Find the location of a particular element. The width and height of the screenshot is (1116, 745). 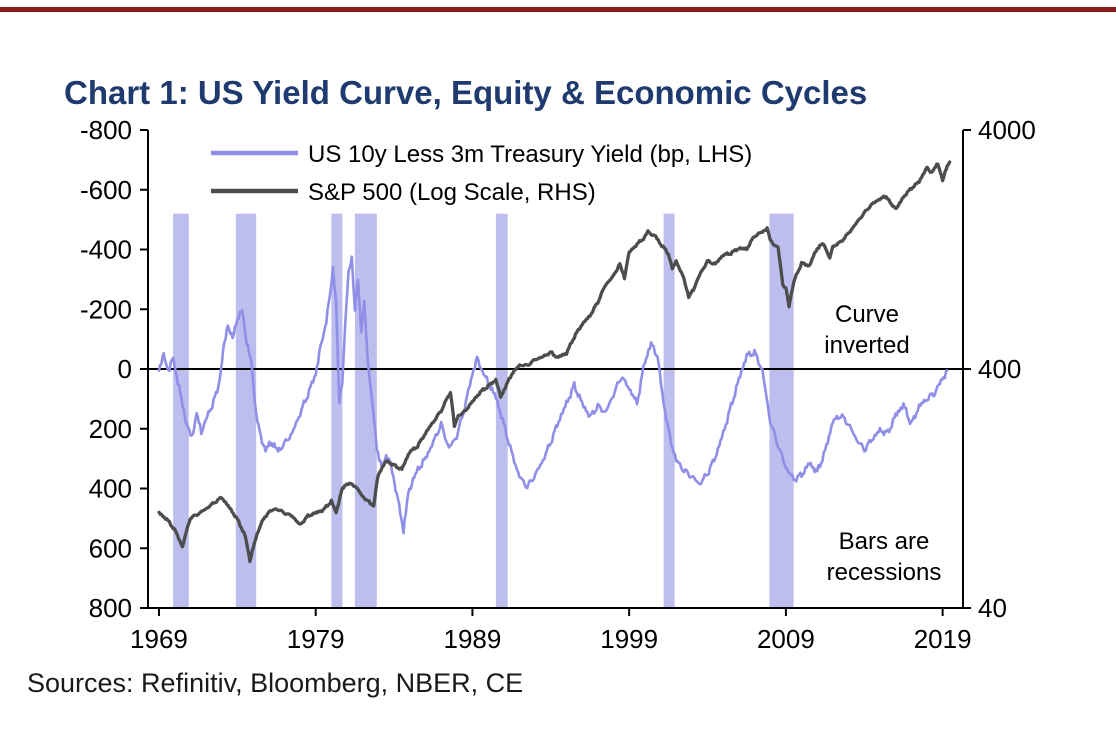

right-axis-tick-label: 400 is located at coordinates (999, 369).